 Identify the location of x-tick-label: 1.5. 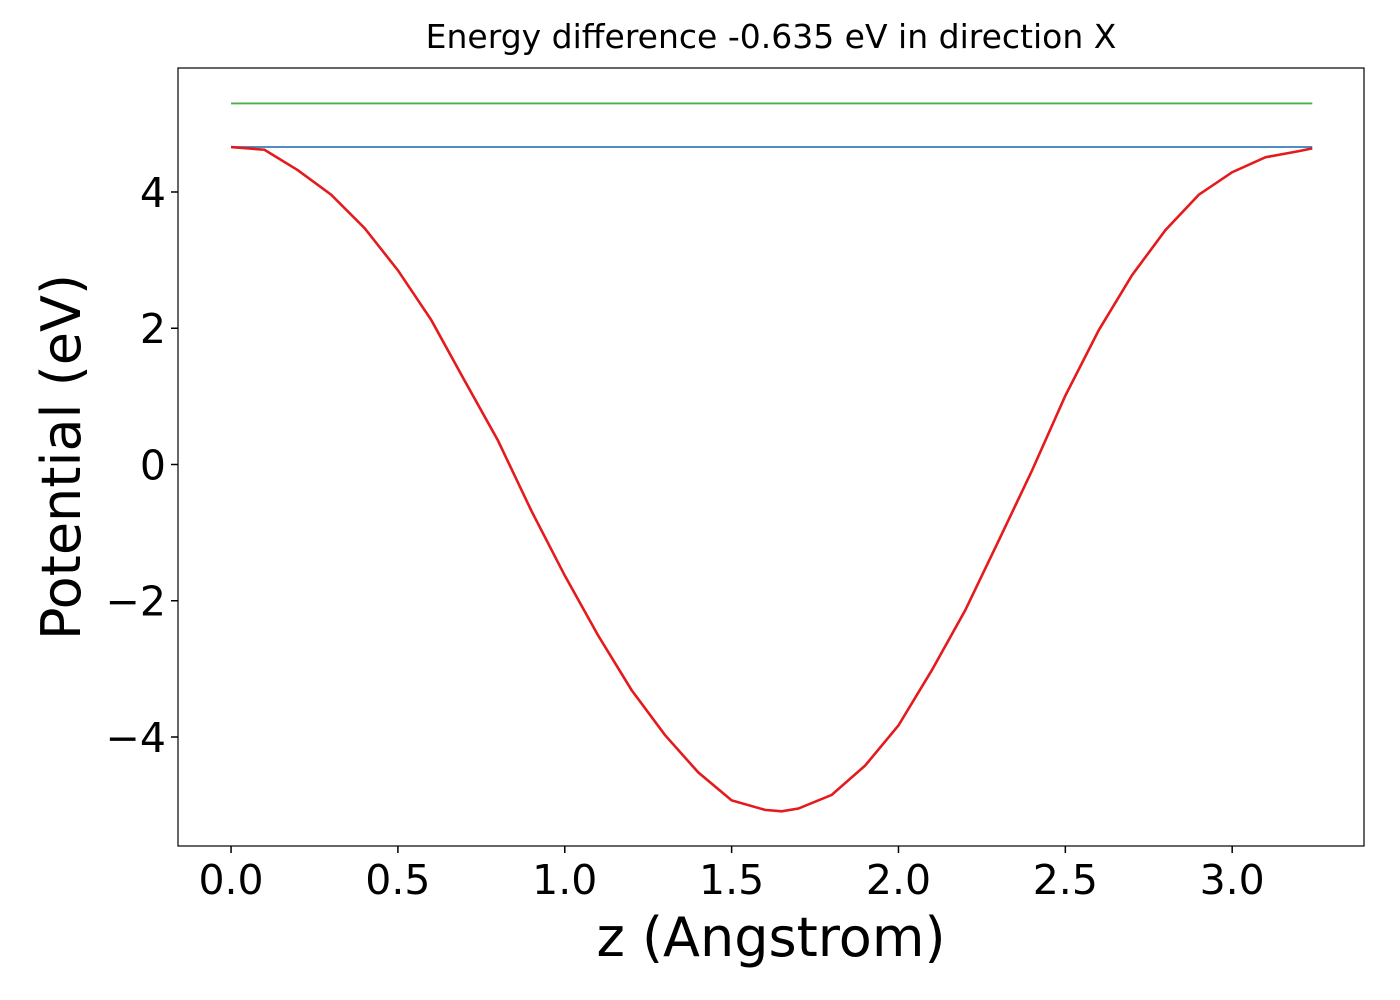
(731, 880).